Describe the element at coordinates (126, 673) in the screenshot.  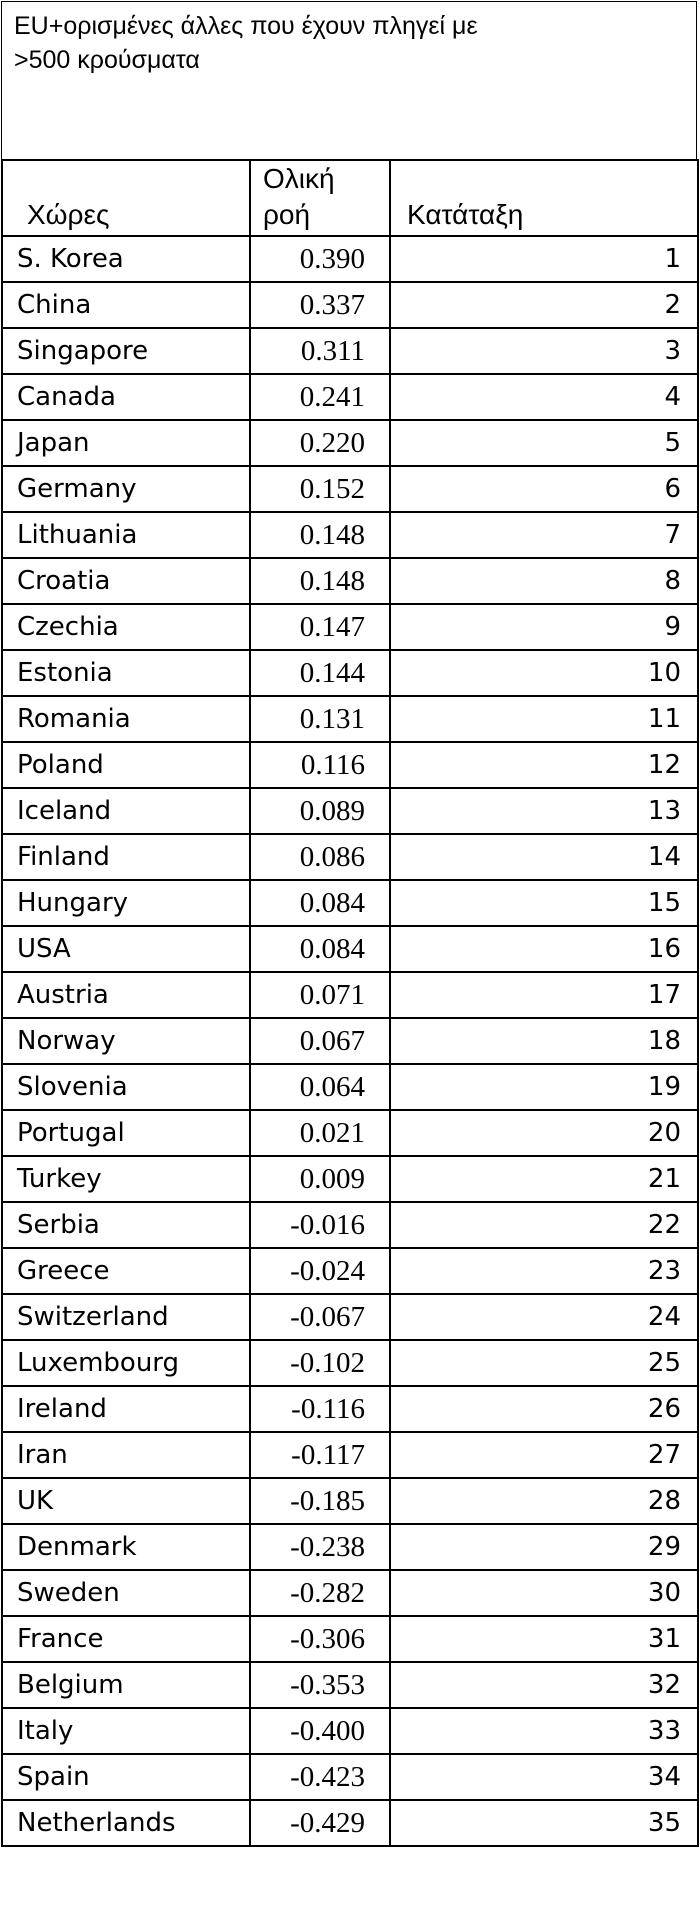
I see `country-cell: Estonia` at that location.